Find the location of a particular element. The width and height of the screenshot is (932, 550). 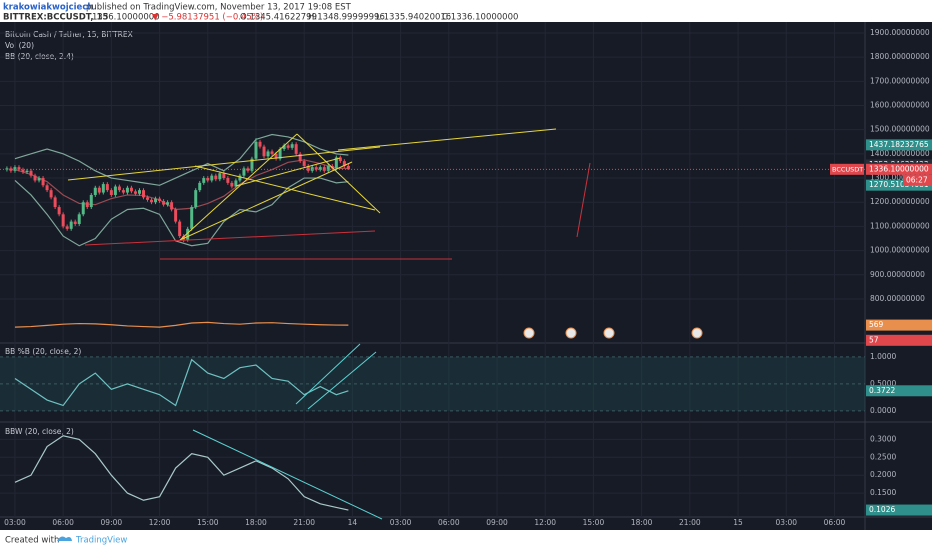

y-tick-label: 1300.00000000 is located at coordinates (900, 177).